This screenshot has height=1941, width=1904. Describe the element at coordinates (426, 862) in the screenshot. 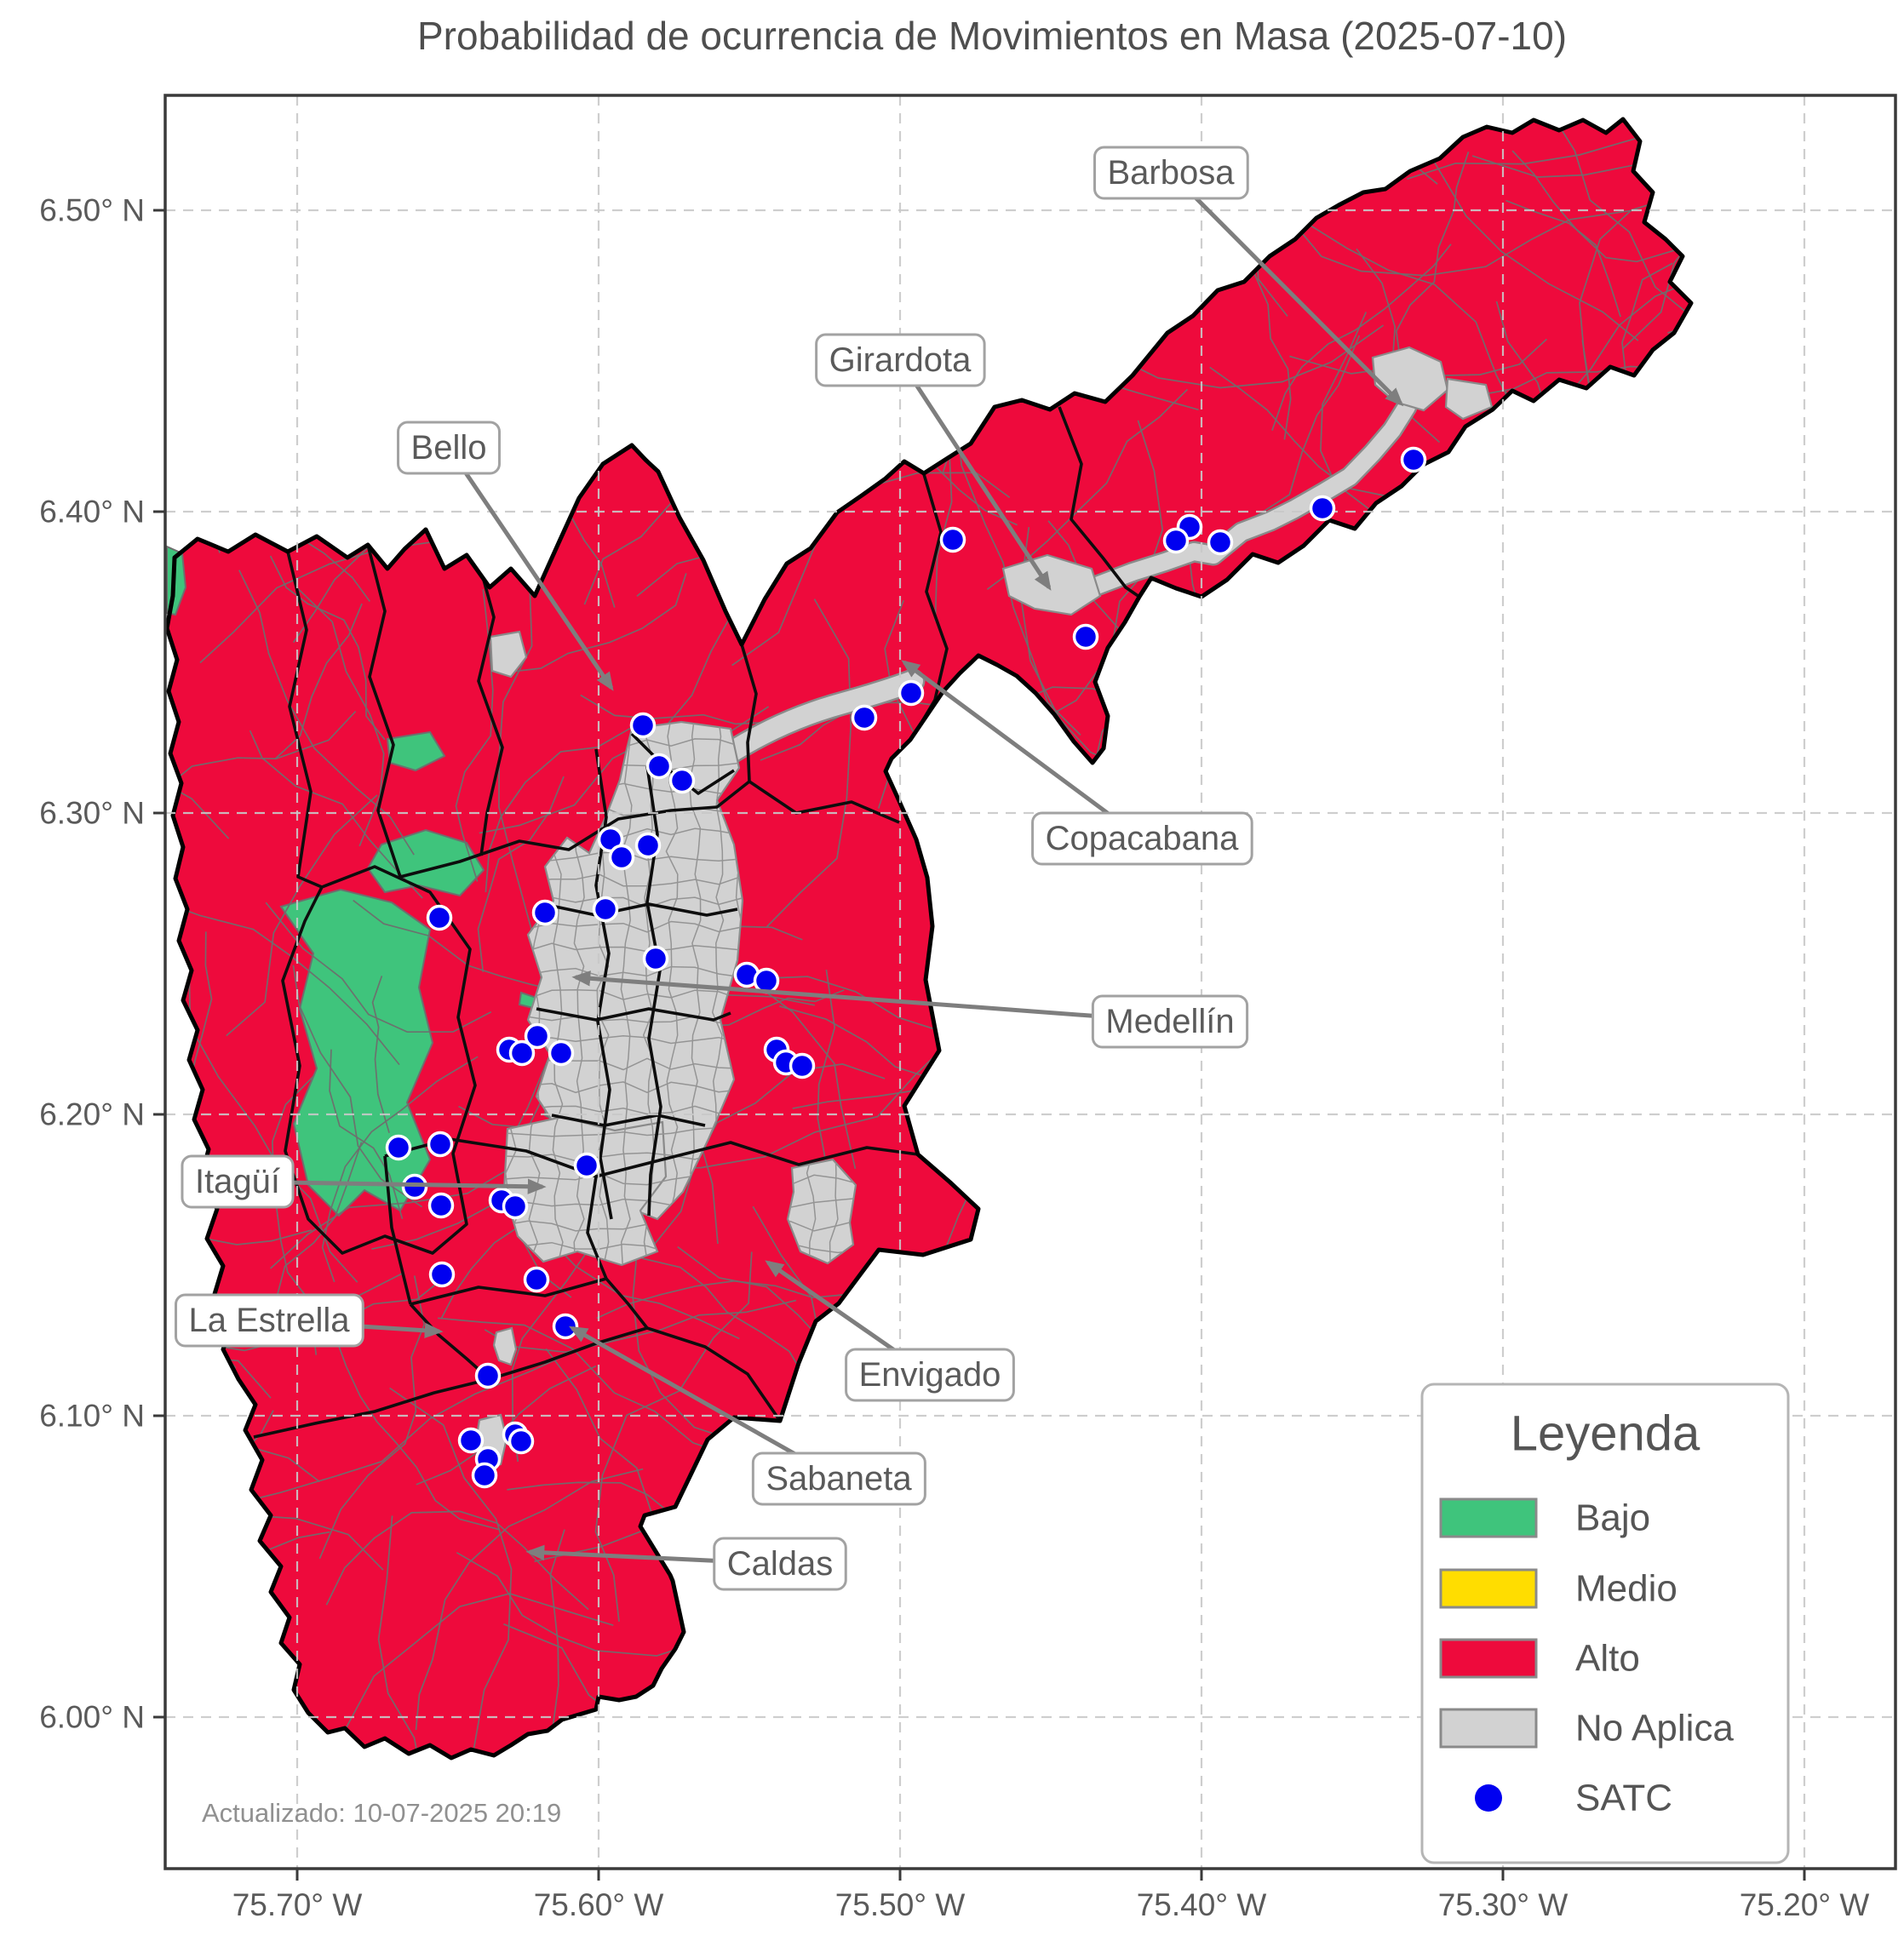

I see `bajo-patch` at that location.